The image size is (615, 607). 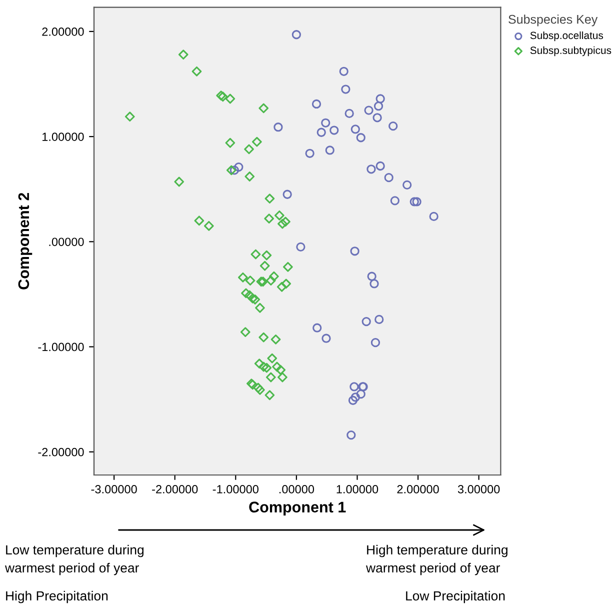 I want to click on y-tick-label: 2.00000, so click(x=63, y=32).